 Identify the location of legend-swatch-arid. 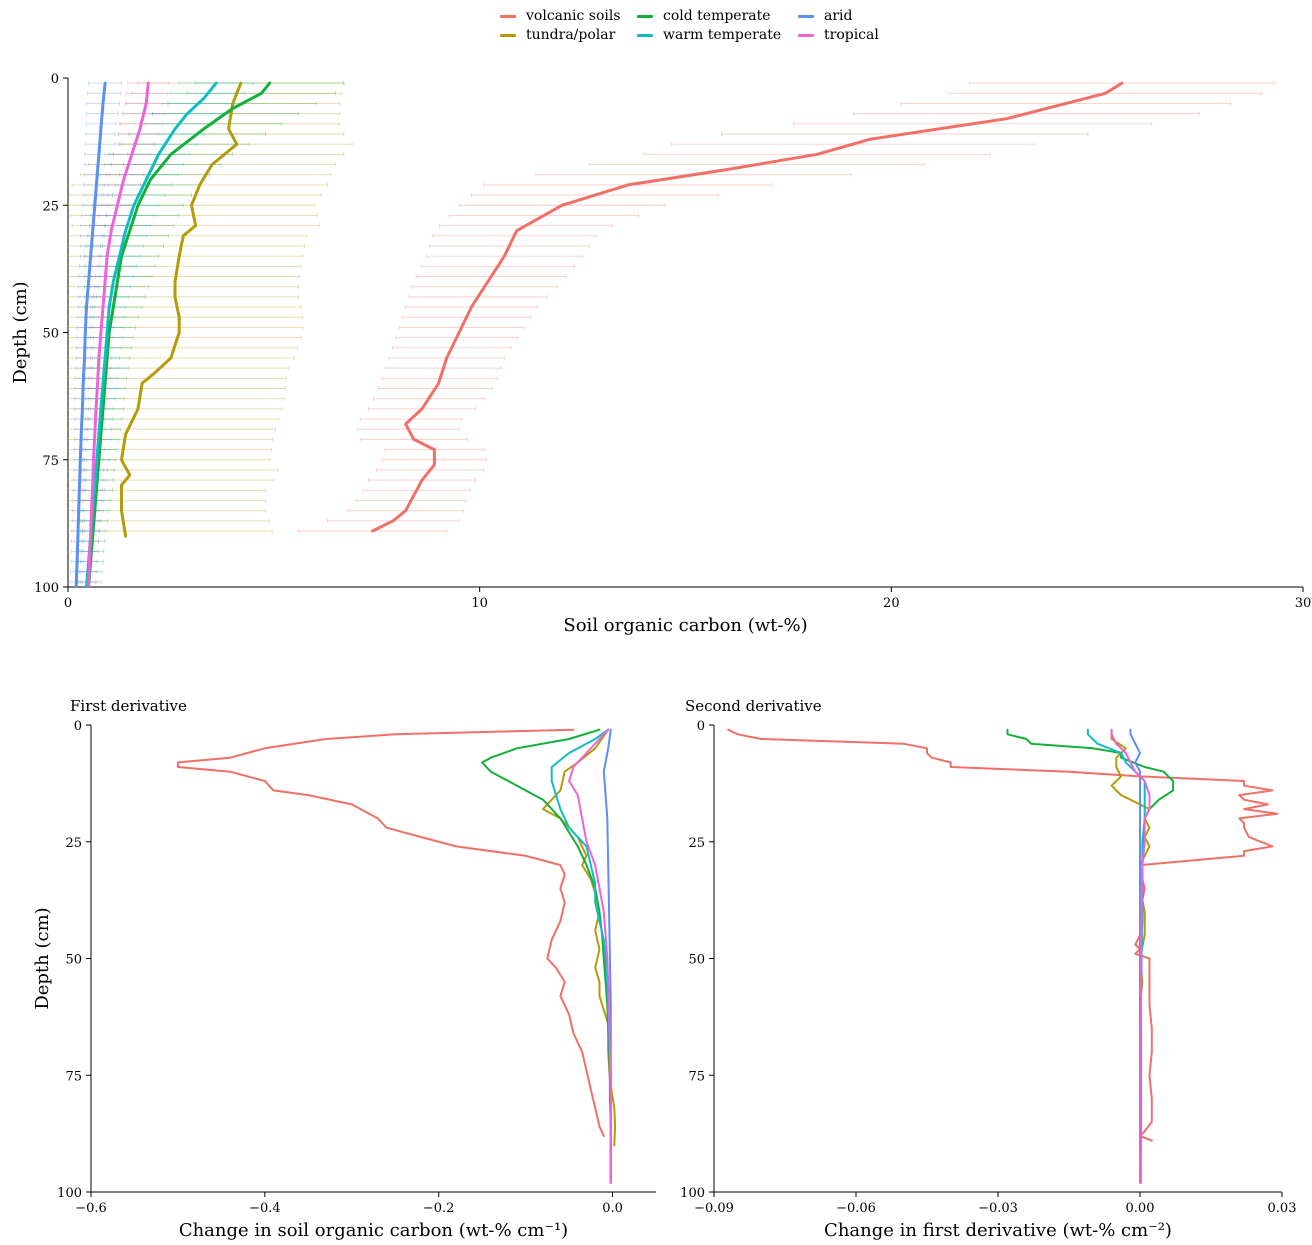
(806, 16).